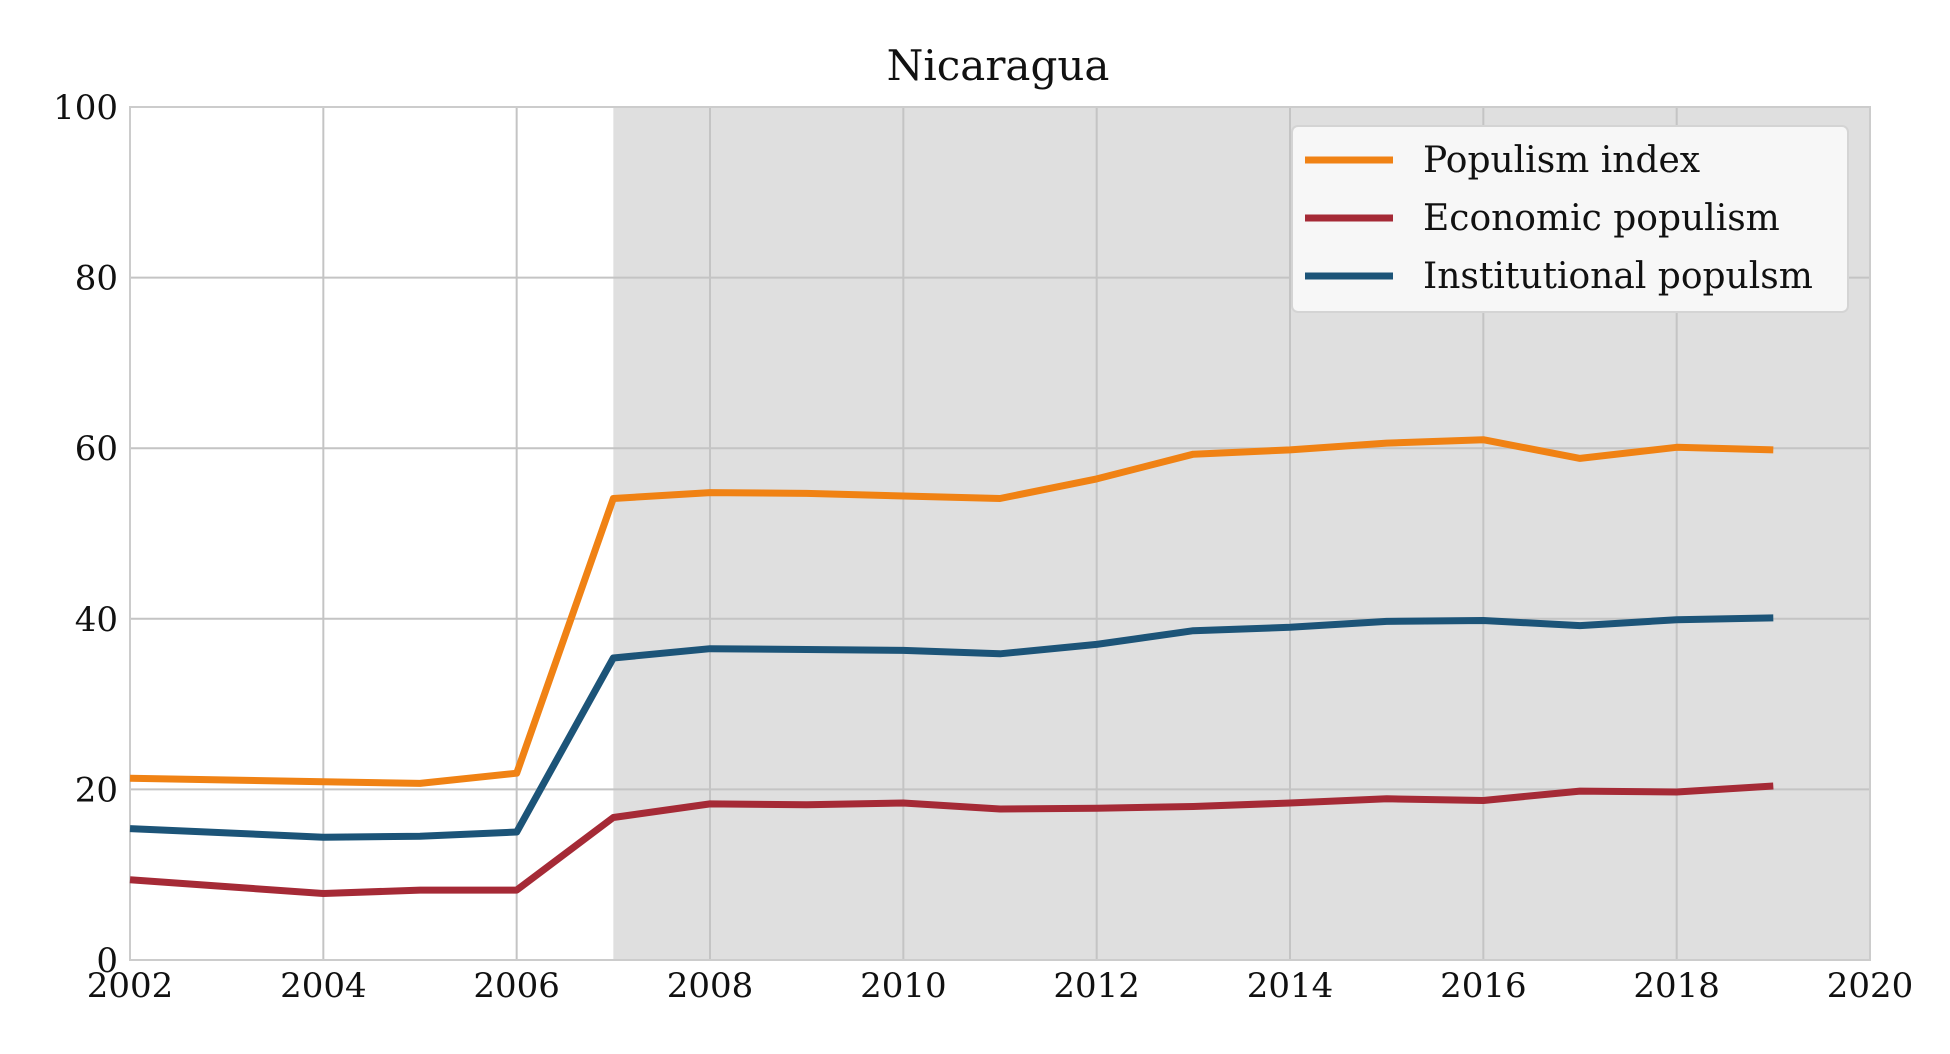  Describe the element at coordinates (1676, 986) in the screenshot. I see `x-tick-label: 2018` at that location.